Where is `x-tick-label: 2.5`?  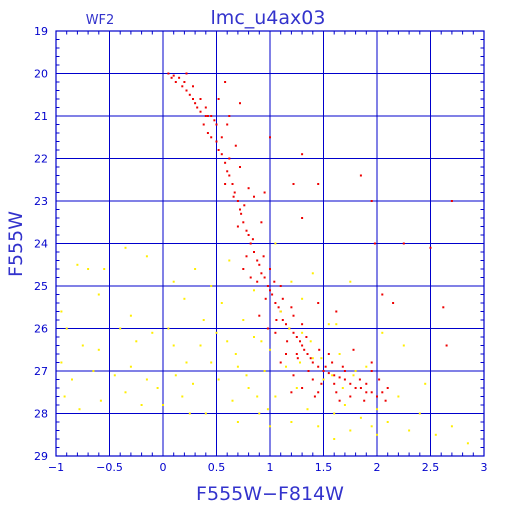 x-tick-label: 2.5 is located at coordinates (431, 467).